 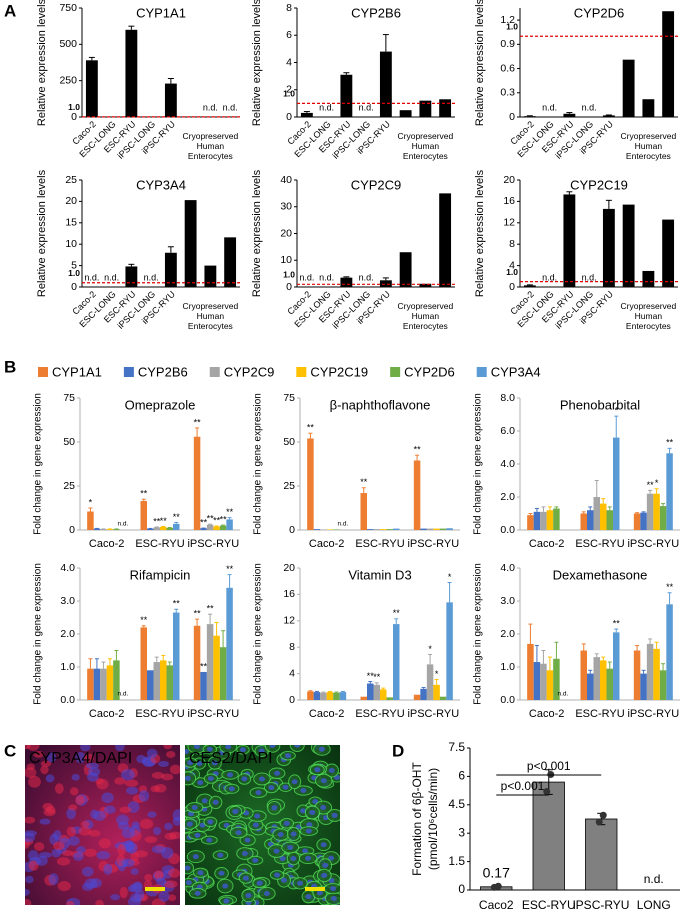 I want to click on panel-label: B, so click(x=10, y=366).